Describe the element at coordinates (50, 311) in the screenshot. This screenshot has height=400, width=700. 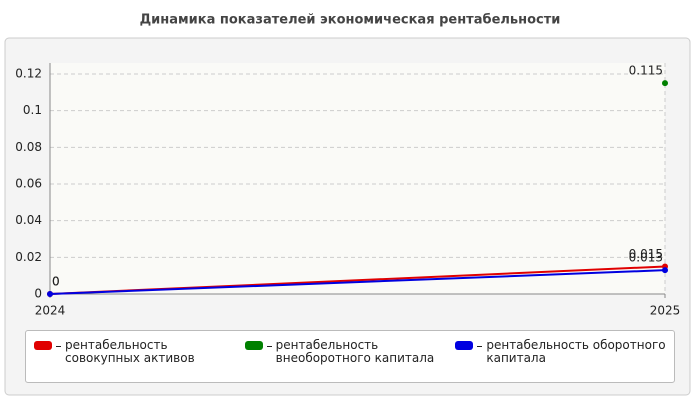
I see `x-tick-label: 2024` at that location.